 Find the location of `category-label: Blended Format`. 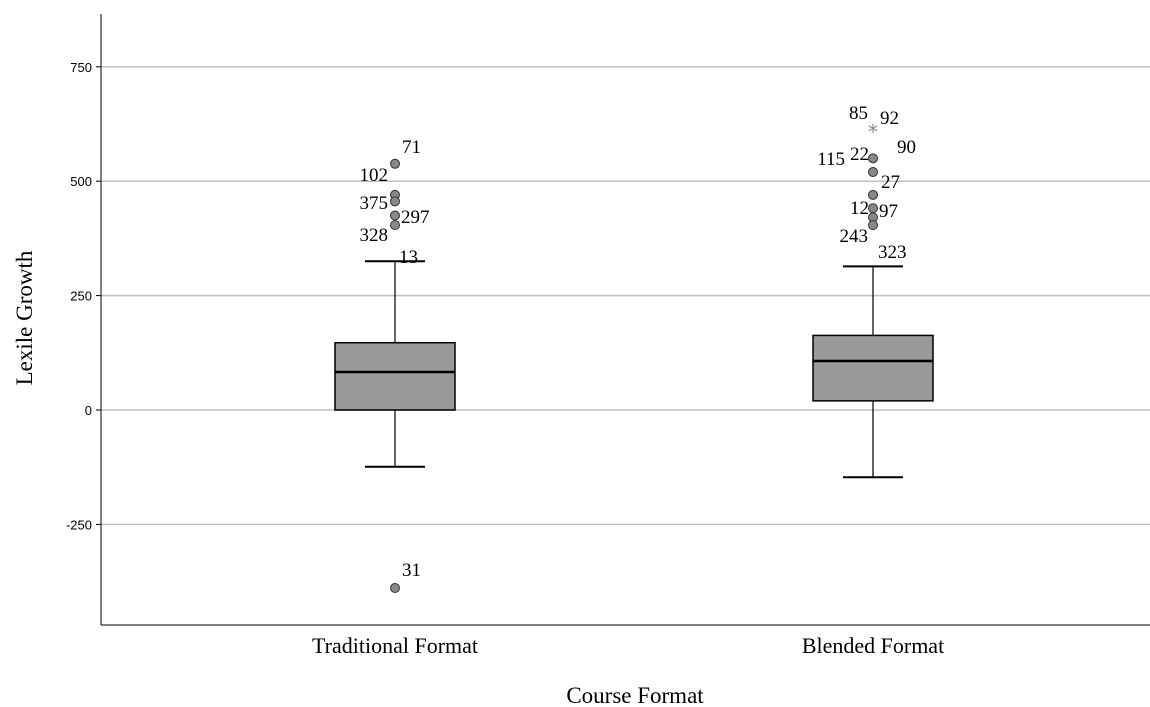

category-label: Blended Format is located at coordinates (873, 645).